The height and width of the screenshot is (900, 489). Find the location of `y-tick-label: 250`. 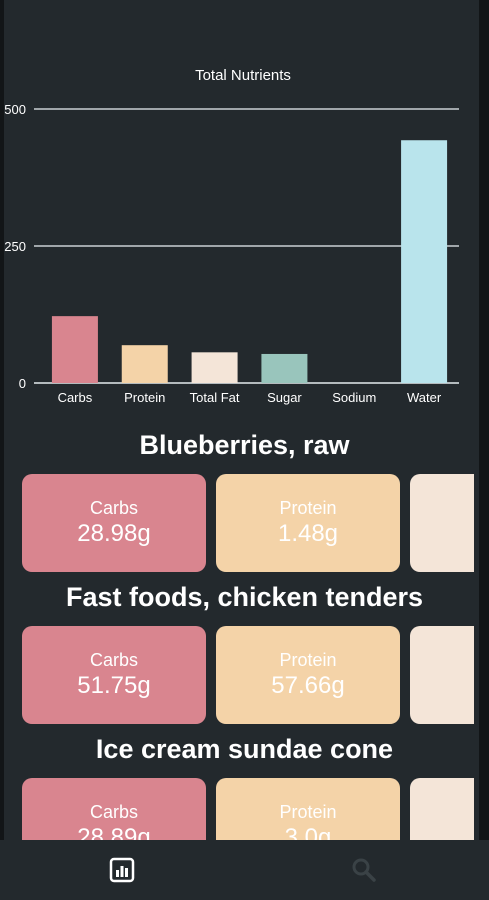

y-tick-label: 250 is located at coordinates (15, 246).